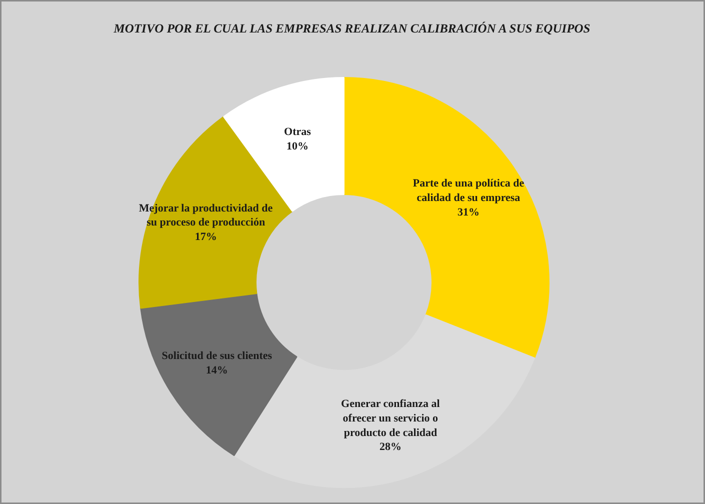  Describe the element at coordinates (468, 191) in the screenshot. I see `slice-label: Parte de una política de calidad de su empresa` at that location.